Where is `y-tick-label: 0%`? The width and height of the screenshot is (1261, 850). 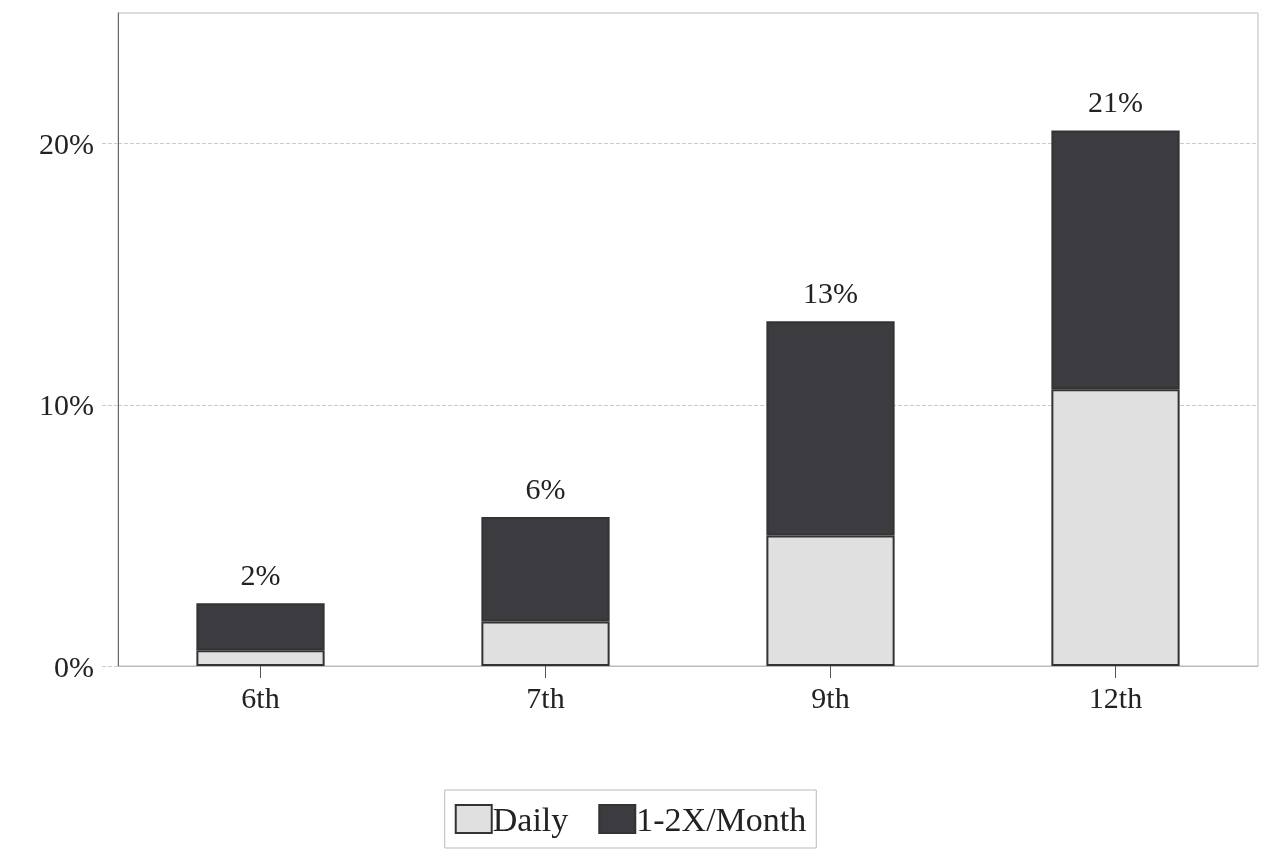
y-tick-label: 0% is located at coordinates (74, 666).